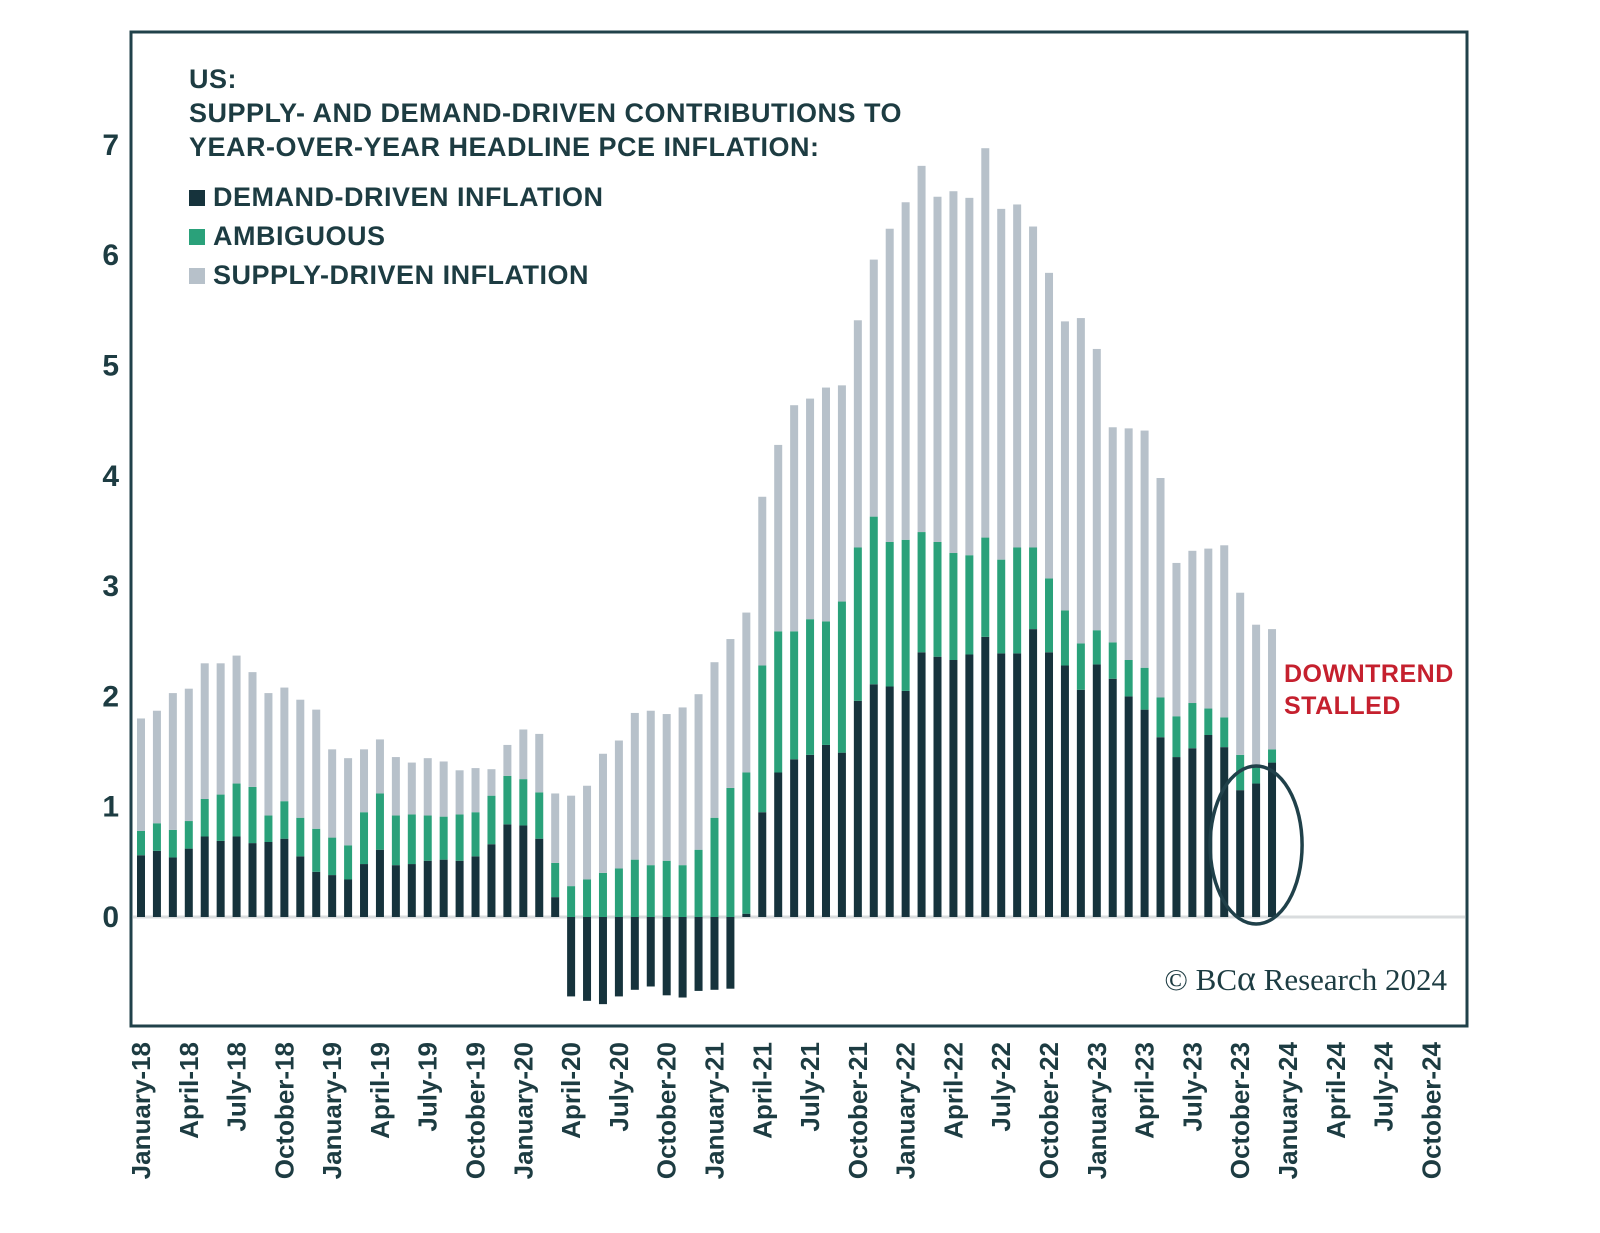 This screenshot has height=1233, width=1600. I want to click on legend-item-ambiguous: AMBIGUOUS, so click(396, 236).